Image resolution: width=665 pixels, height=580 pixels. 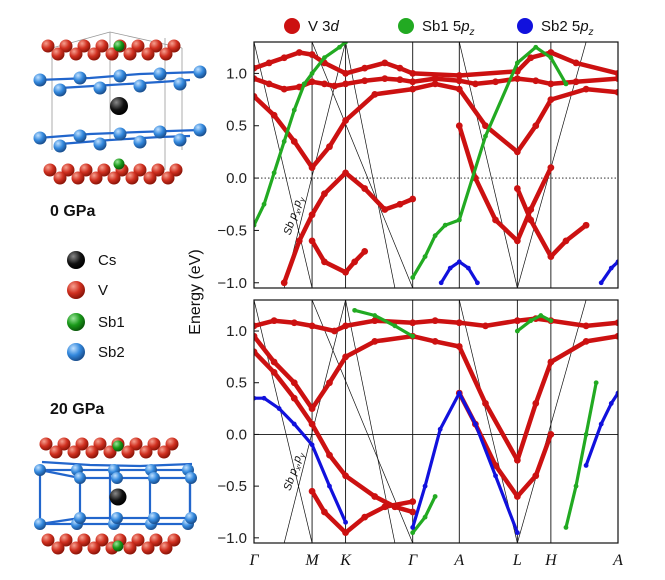 I want to click on atom-label-sb2: Sb2, so click(x=111, y=352).